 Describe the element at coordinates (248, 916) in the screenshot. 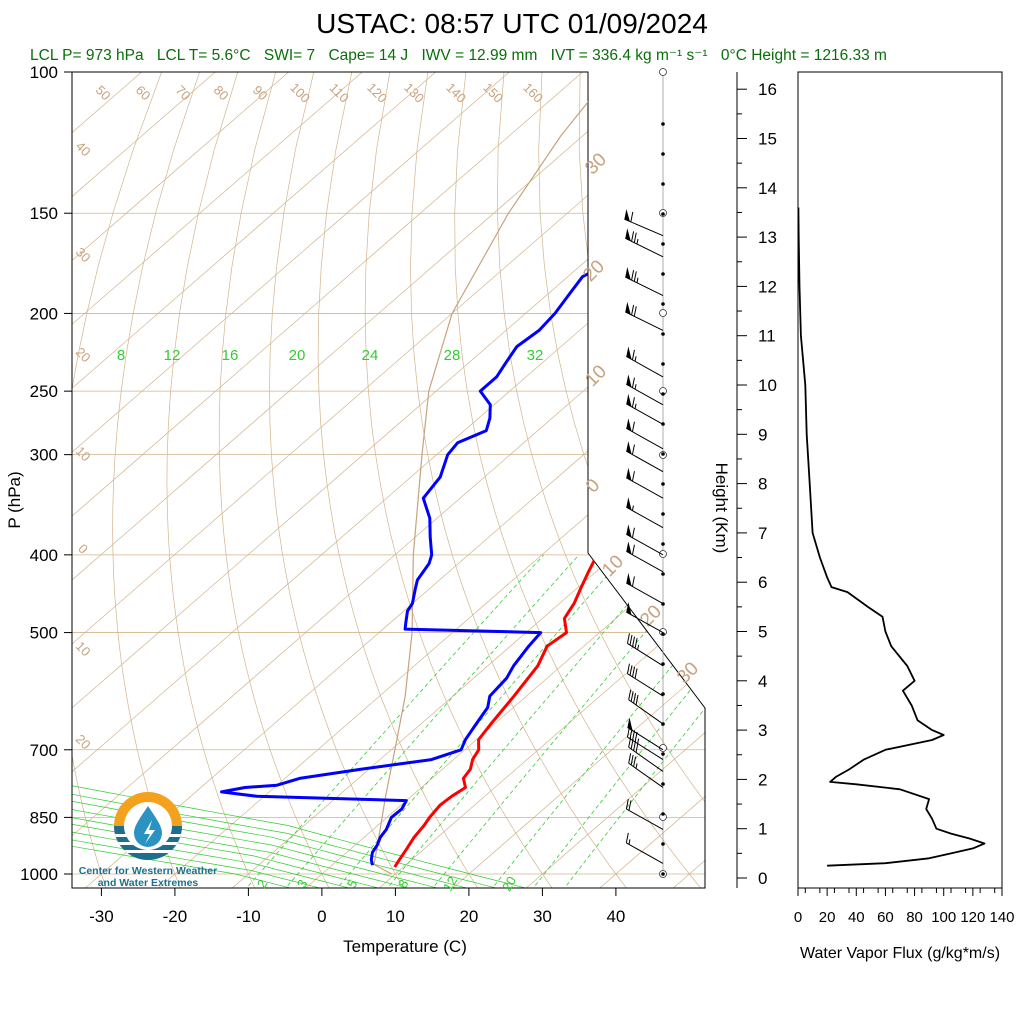

I see `x-tick-label: -10` at that location.